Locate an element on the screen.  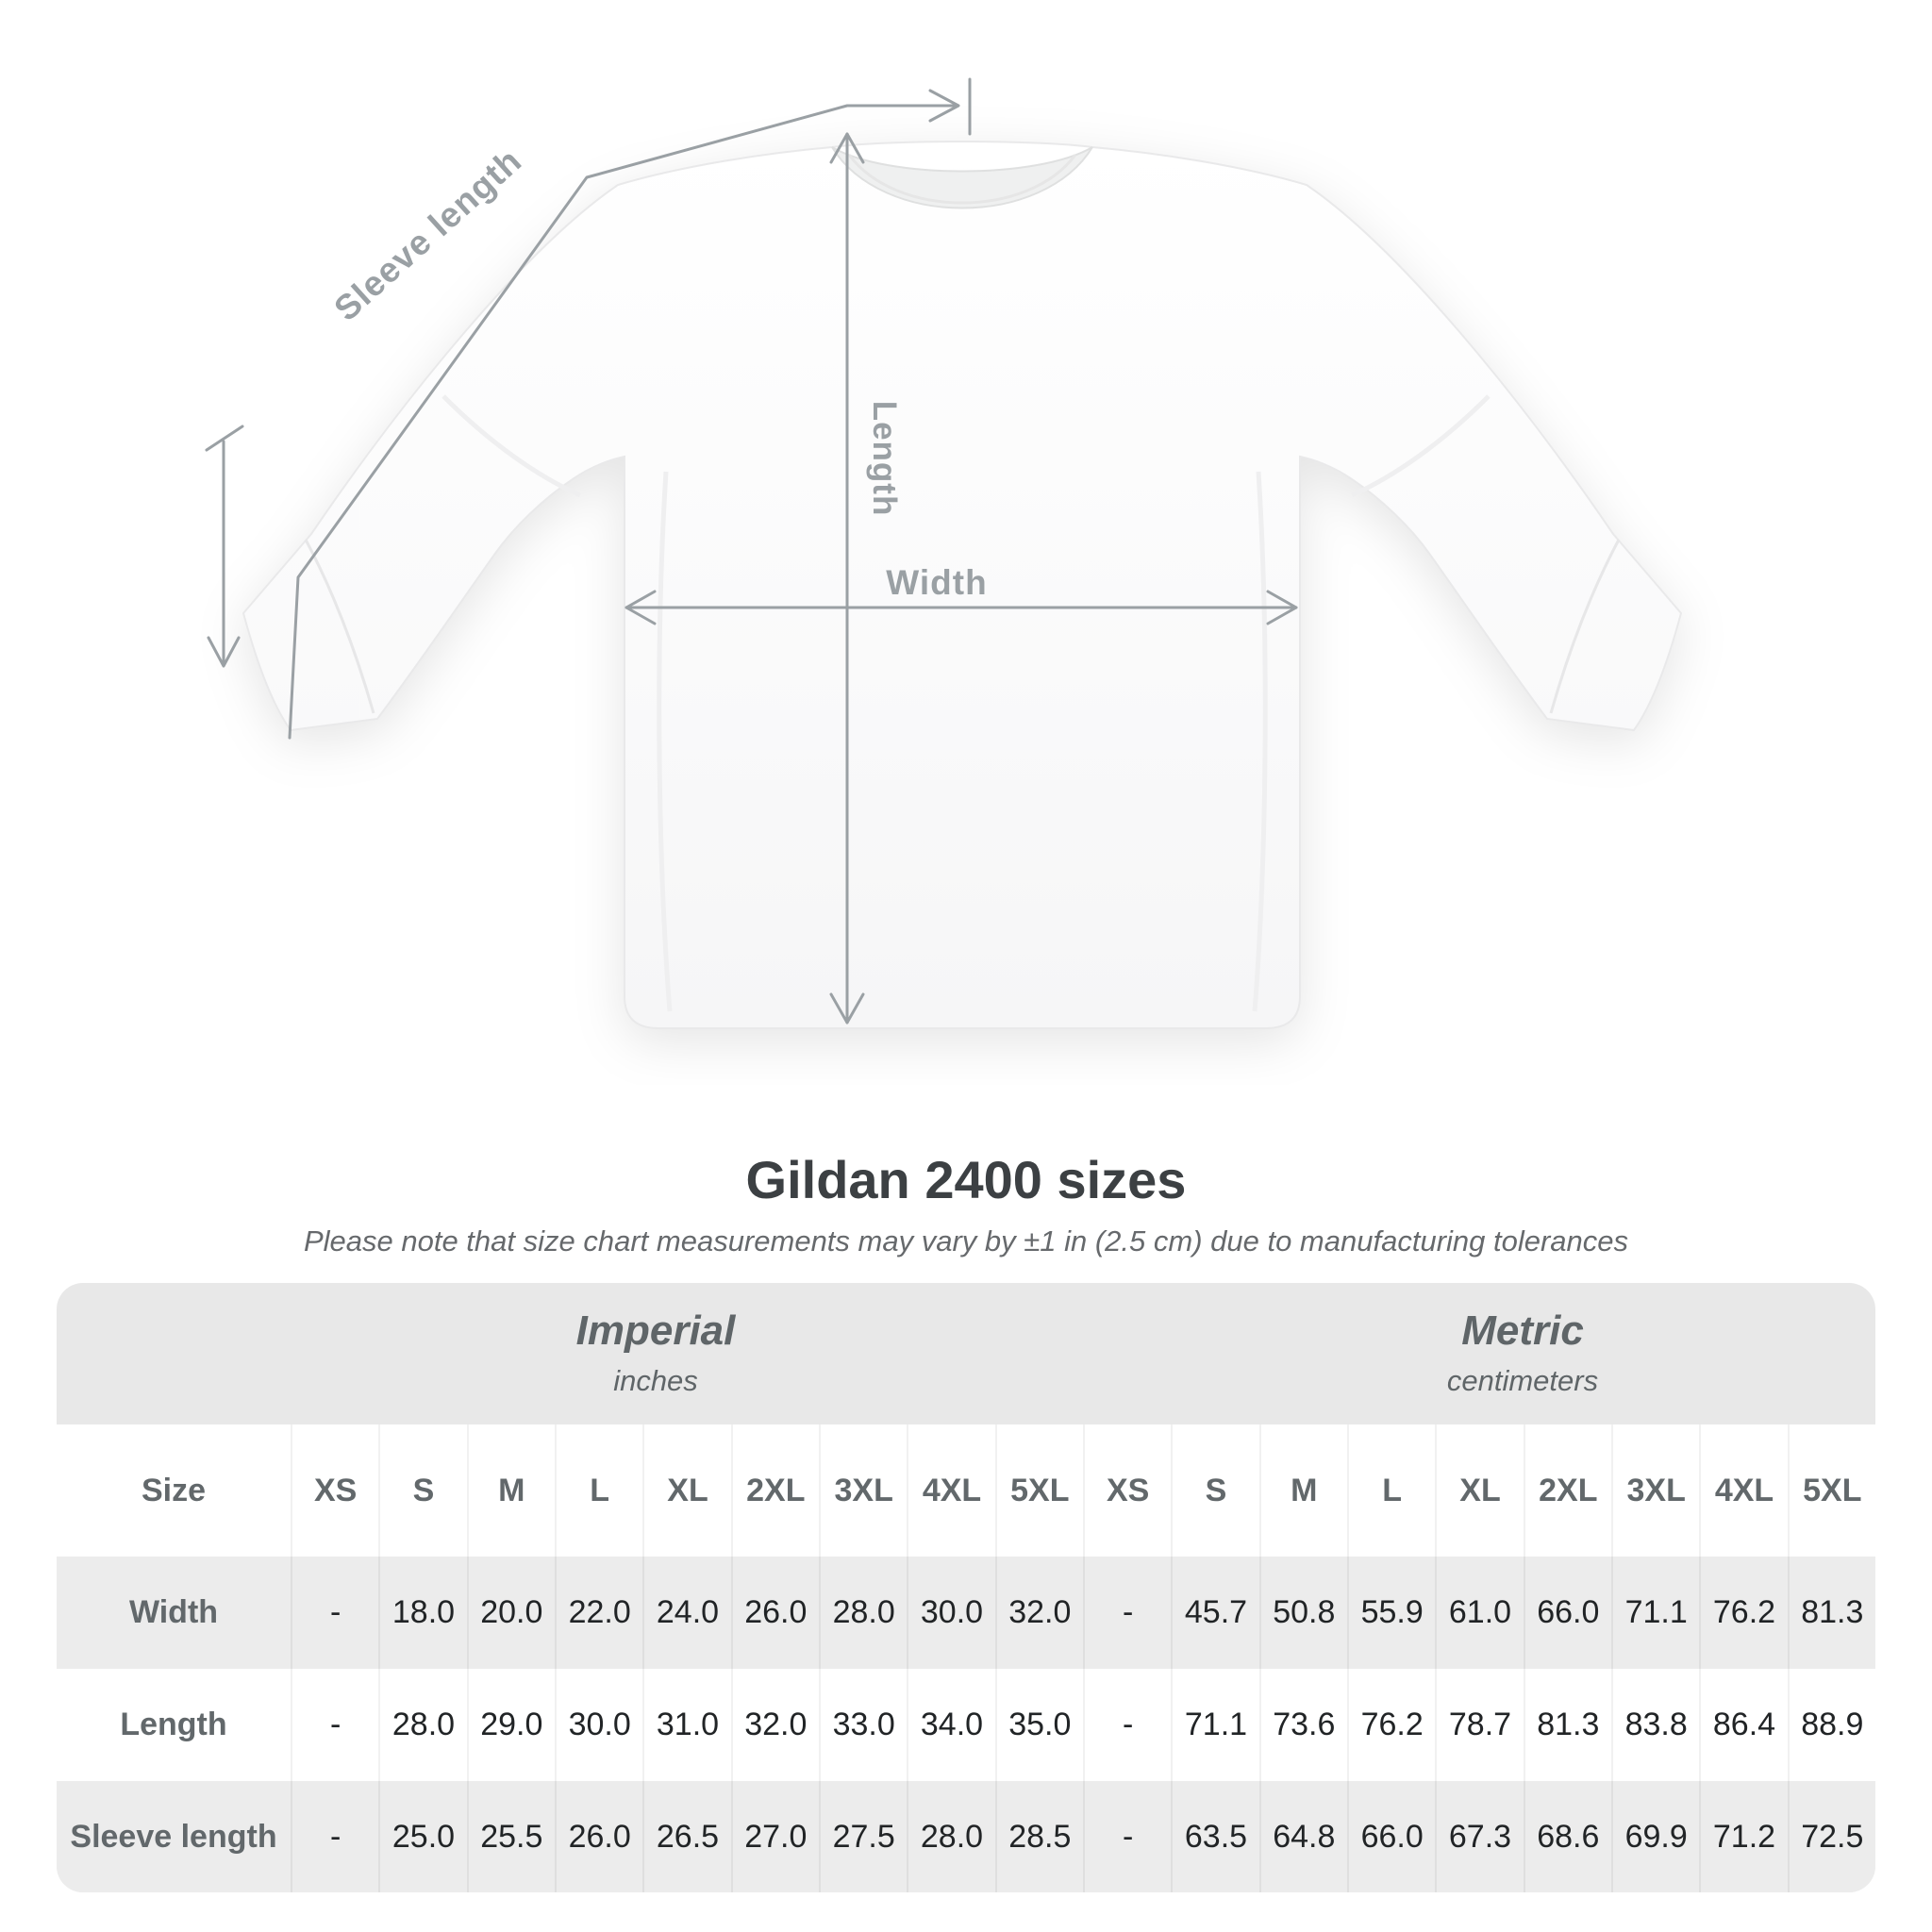
metric-header: Metric centimeters is located at coordinates (1494, 1341).